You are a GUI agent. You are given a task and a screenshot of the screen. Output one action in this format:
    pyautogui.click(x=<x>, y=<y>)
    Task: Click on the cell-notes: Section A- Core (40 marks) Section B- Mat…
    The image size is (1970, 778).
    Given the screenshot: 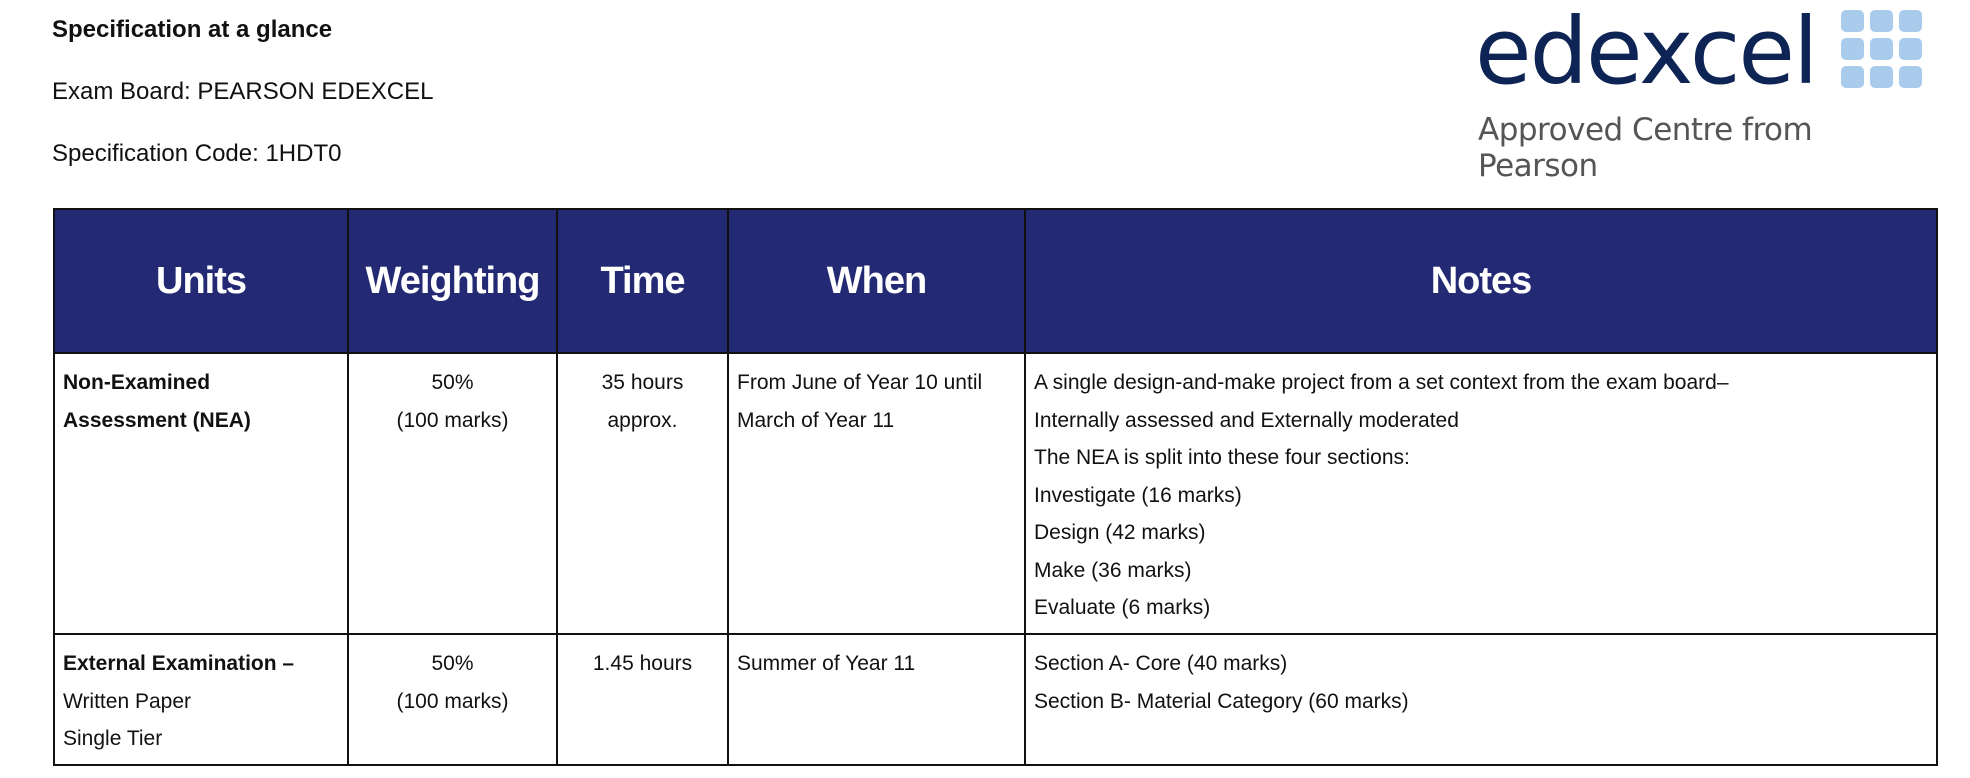 What is the action you would take?
    pyautogui.click(x=1481, y=699)
    